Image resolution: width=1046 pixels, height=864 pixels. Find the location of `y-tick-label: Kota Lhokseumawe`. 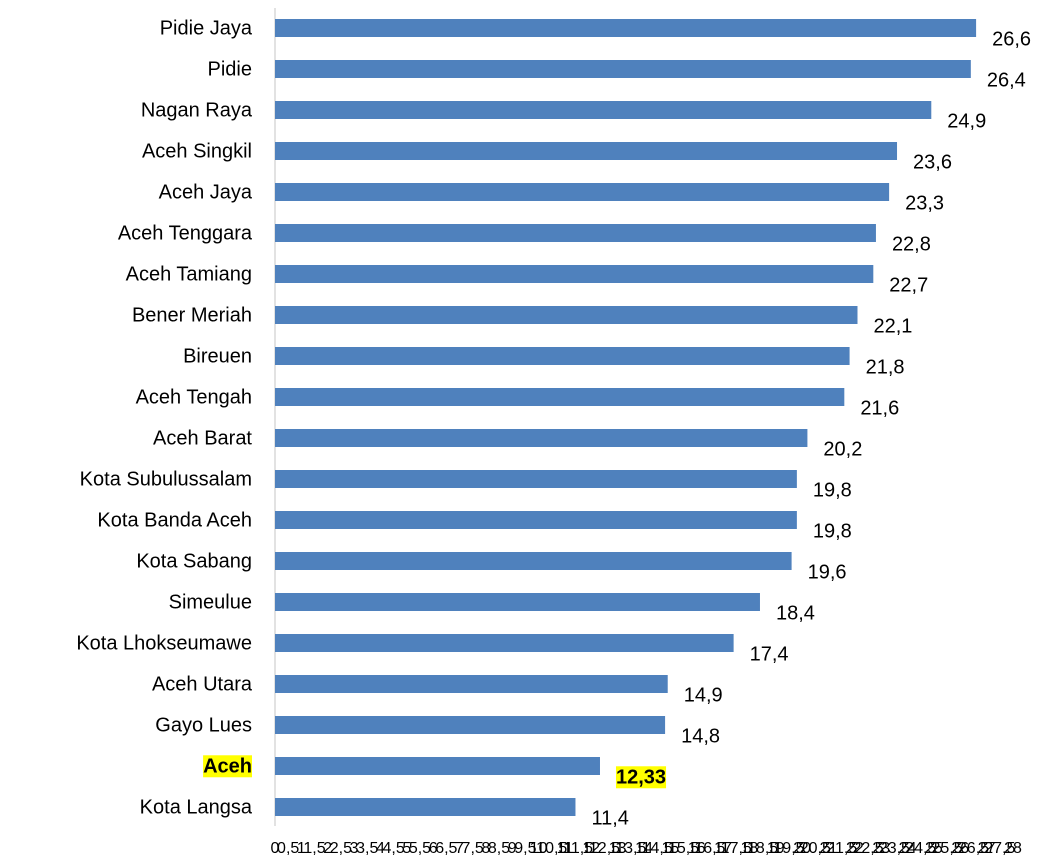

y-tick-label: Kota Lhokseumawe is located at coordinates (164, 643).